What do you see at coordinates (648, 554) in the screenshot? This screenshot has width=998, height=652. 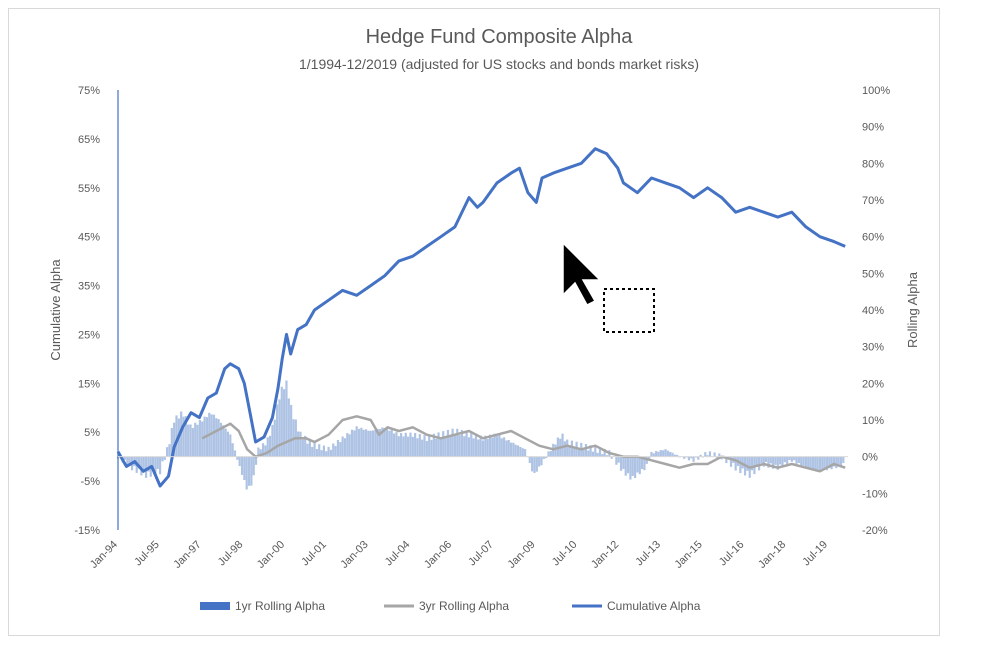 I see `x-tick-label: Jul-13` at bounding box center [648, 554].